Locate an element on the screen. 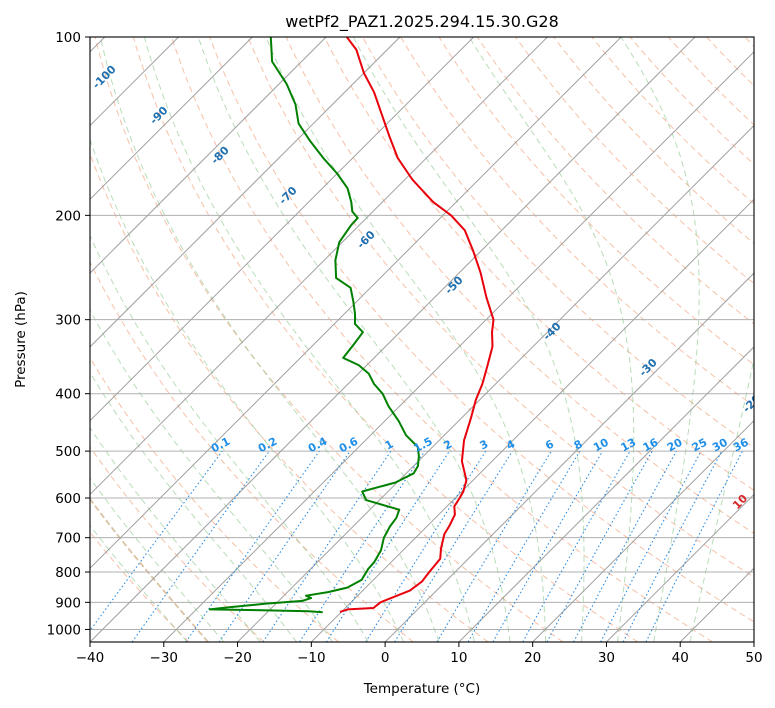  mixing-ratio-label: 16 is located at coordinates (651, 445).